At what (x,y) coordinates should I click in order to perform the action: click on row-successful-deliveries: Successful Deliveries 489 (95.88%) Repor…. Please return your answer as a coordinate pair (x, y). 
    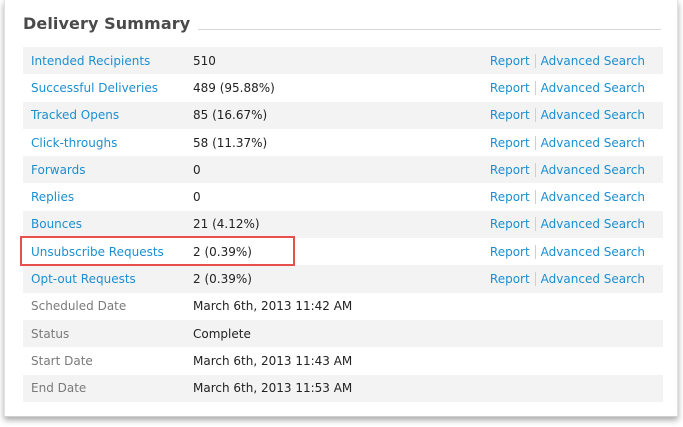
    Looking at the image, I should click on (343, 87).